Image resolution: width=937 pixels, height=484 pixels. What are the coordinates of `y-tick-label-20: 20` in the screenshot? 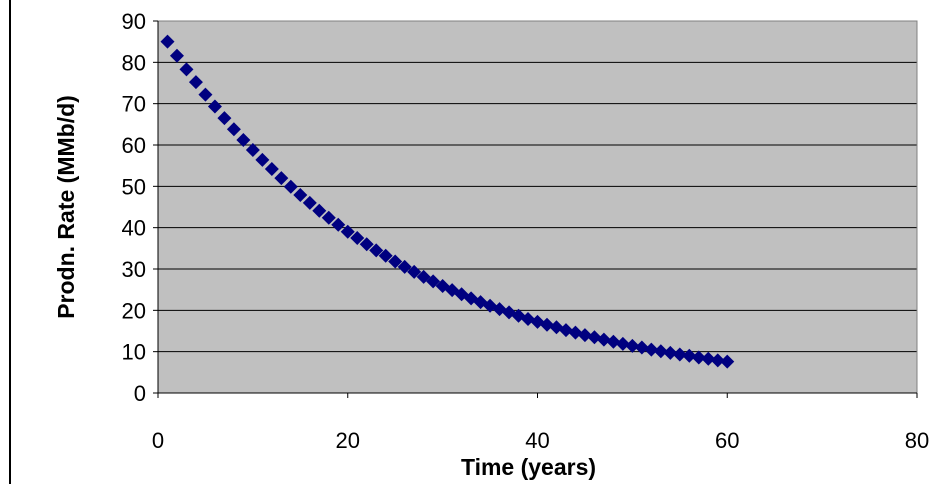 It's located at (134, 310).